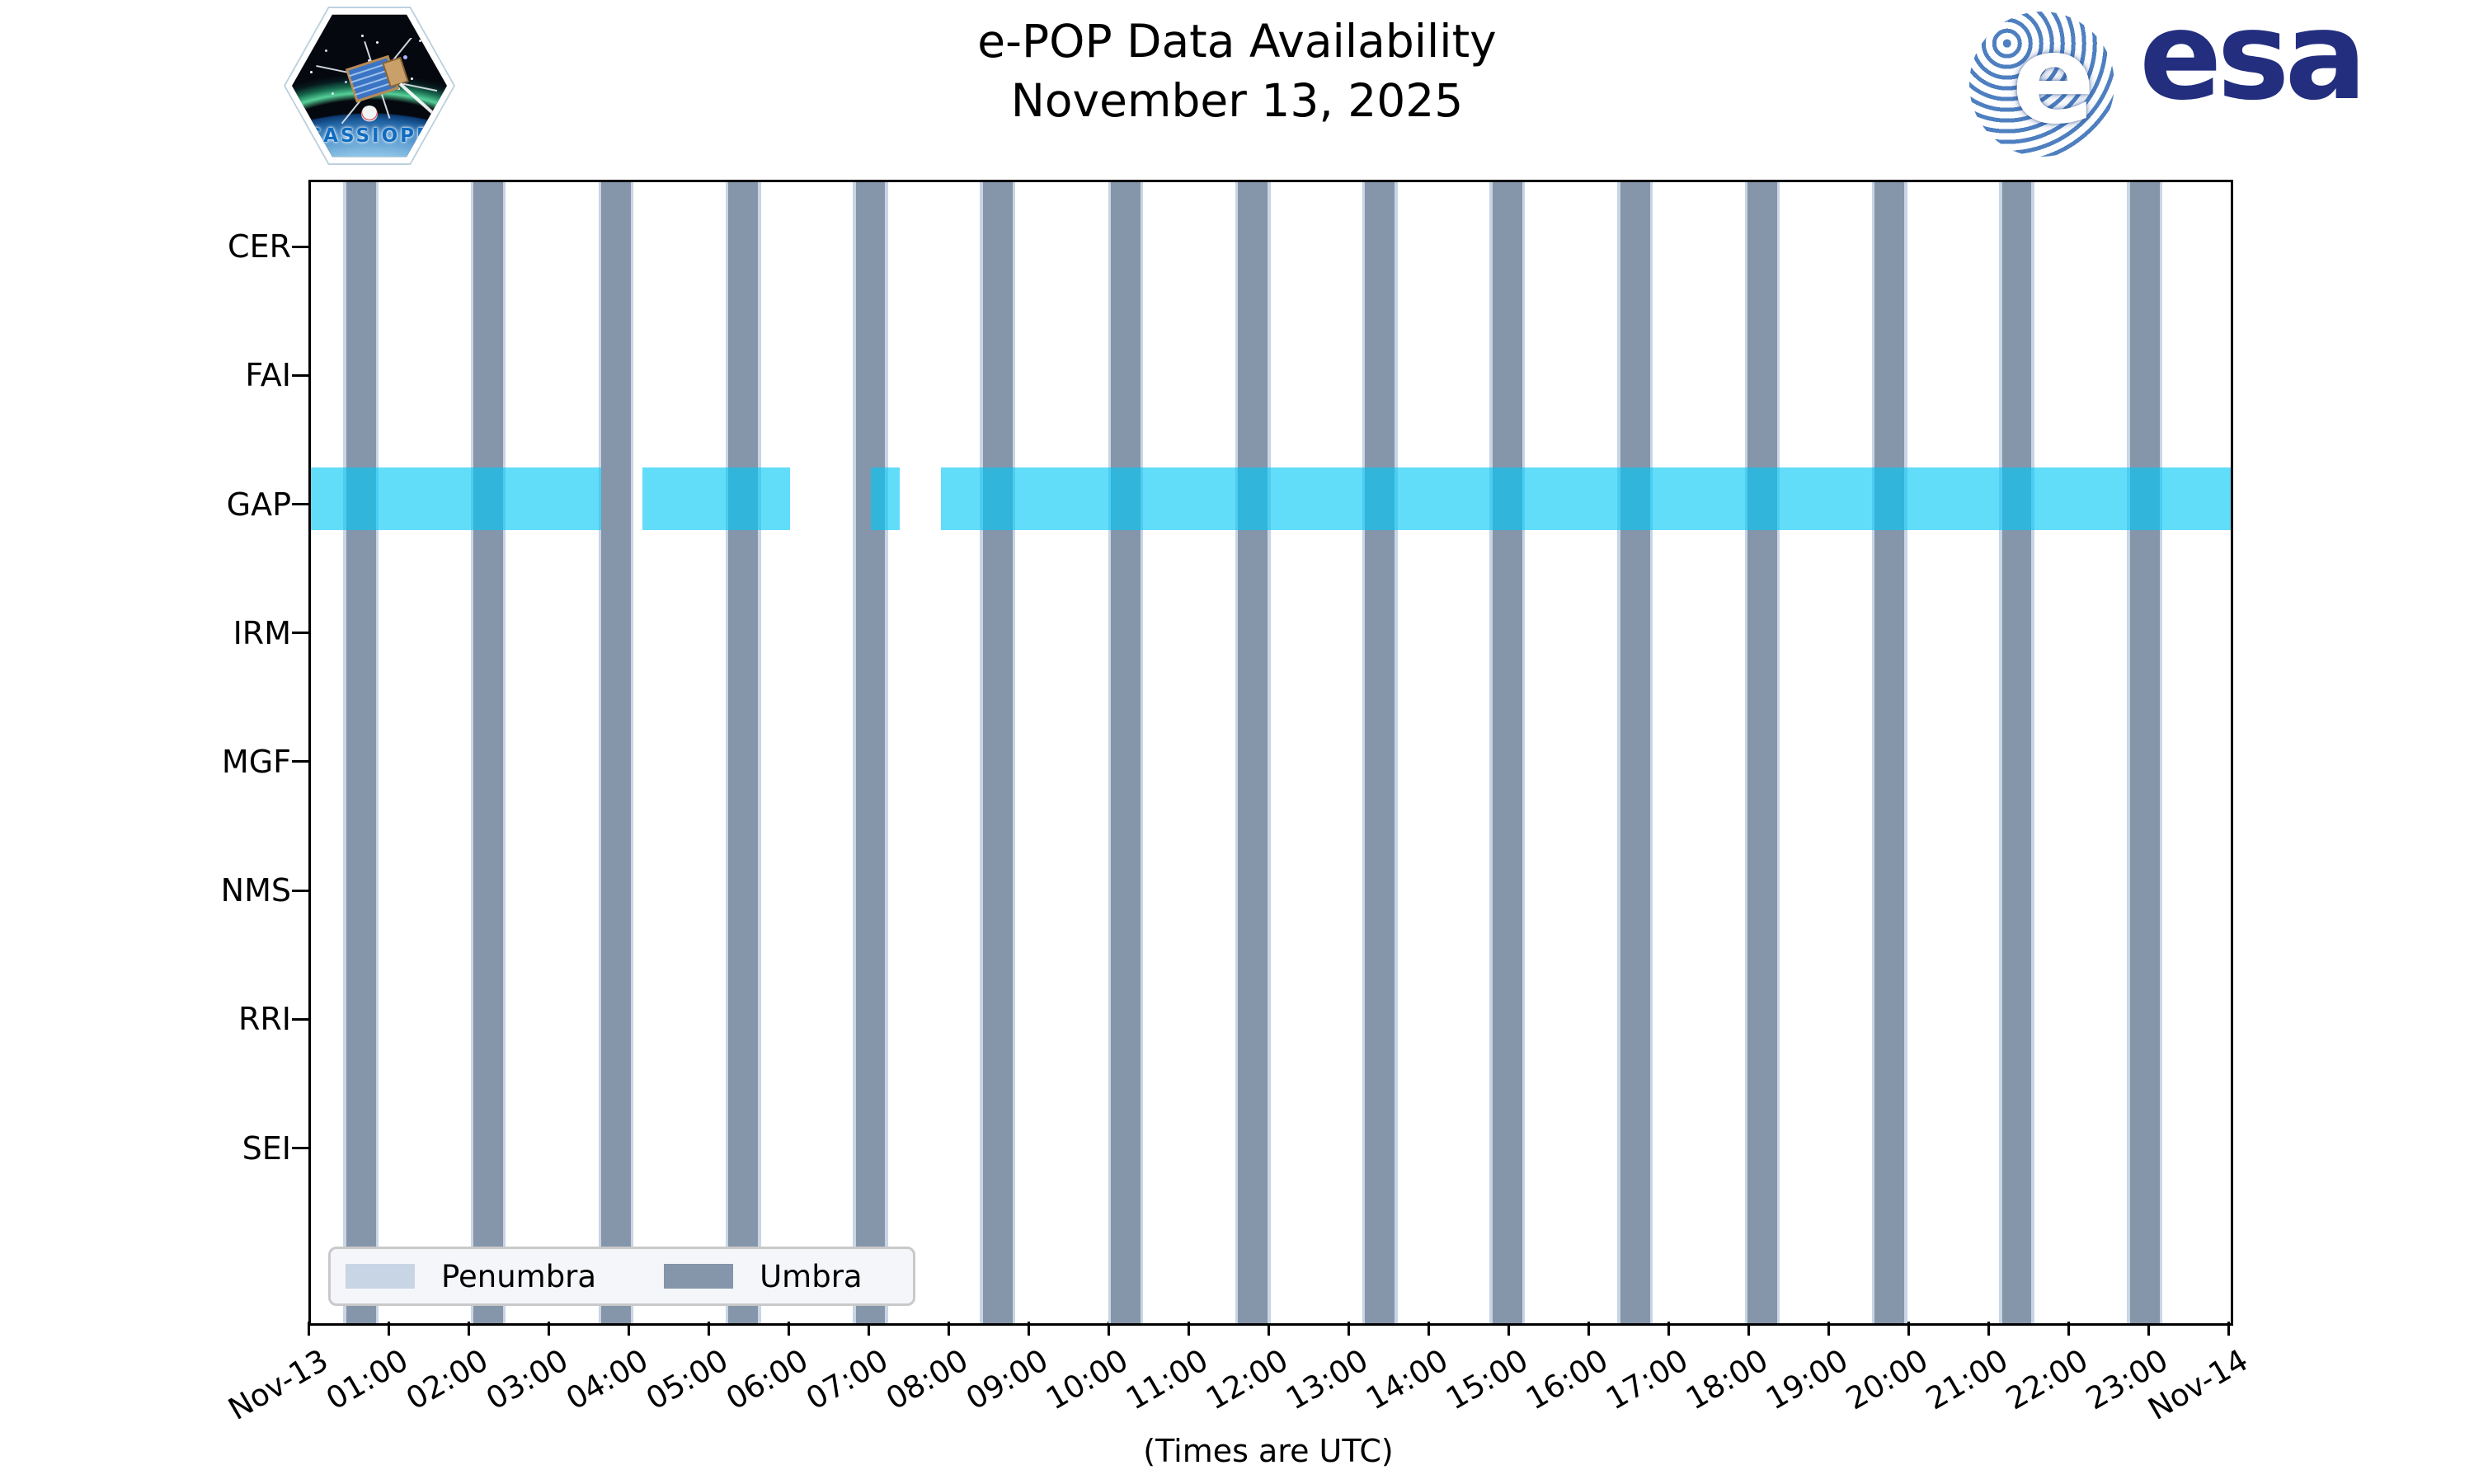 The image size is (2474, 1484). What do you see at coordinates (519, 1276) in the screenshot?
I see `legend-entry-label: Penumbra` at bounding box center [519, 1276].